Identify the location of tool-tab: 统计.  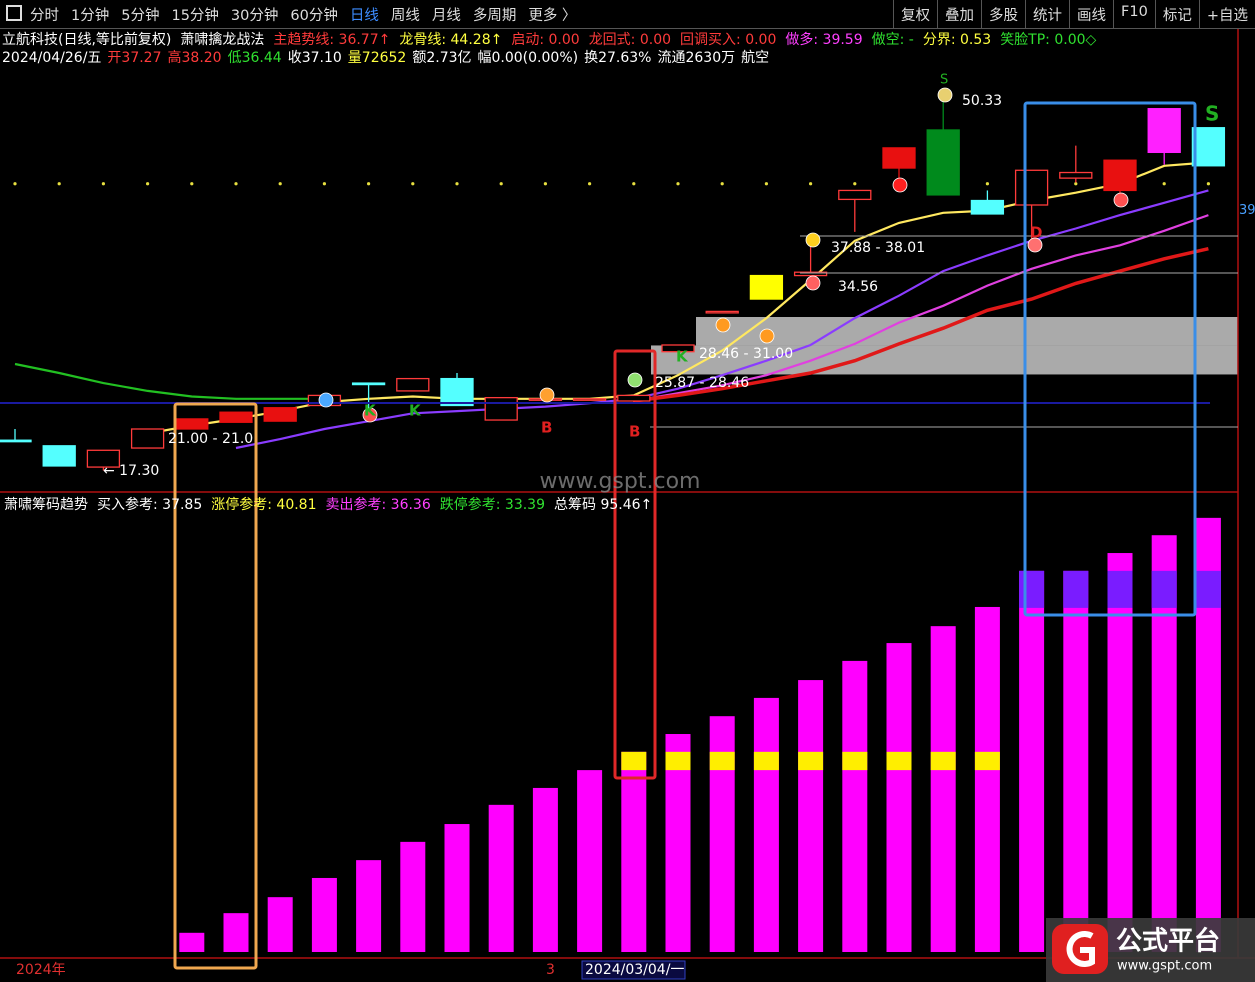
(1047, 14).